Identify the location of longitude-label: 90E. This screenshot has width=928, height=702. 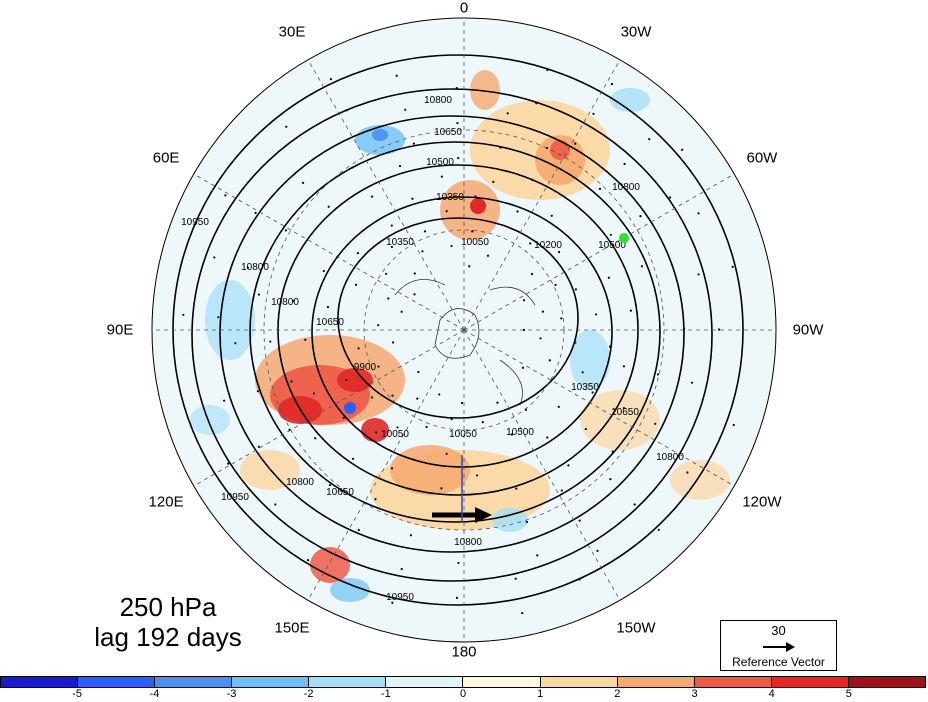
(120, 330).